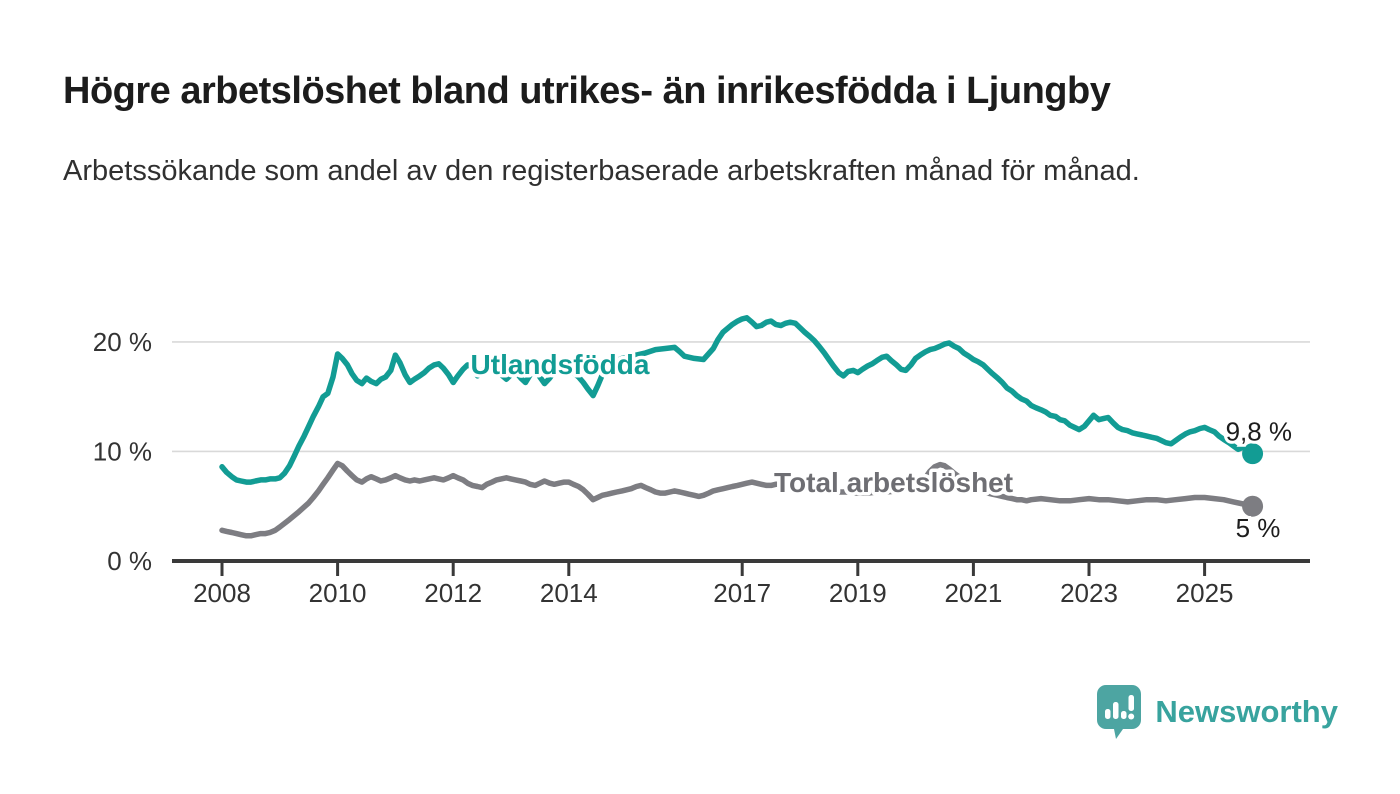 The width and height of the screenshot is (1400, 794). I want to click on y-tick-label-10: 10 %, so click(122, 451).